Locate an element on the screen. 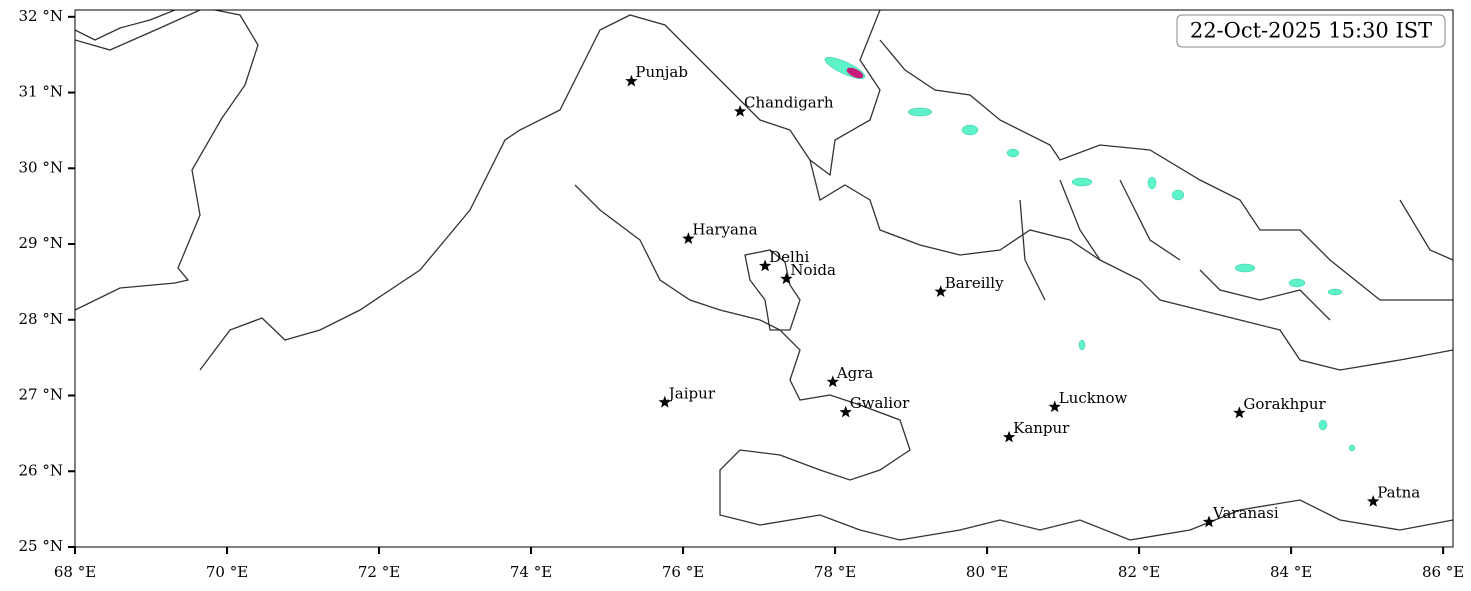 The image size is (1471, 591). y-tick-label: 26 °N is located at coordinates (41, 470).